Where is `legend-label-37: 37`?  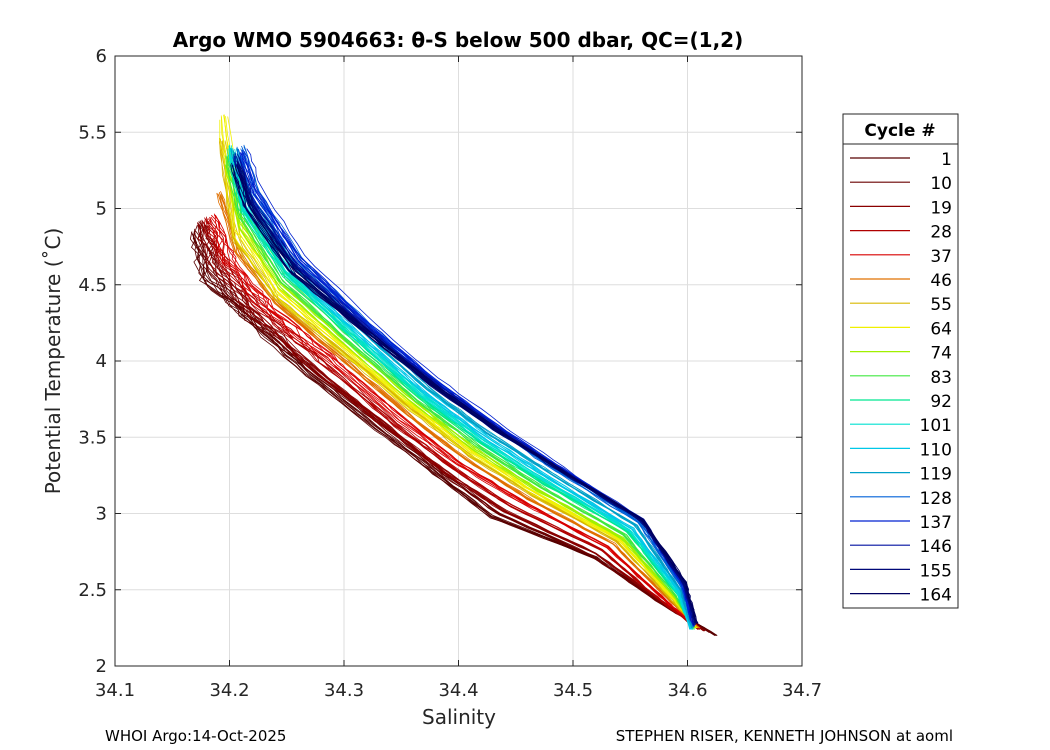
legend-label-37: 37 is located at coordinates (941, 257).